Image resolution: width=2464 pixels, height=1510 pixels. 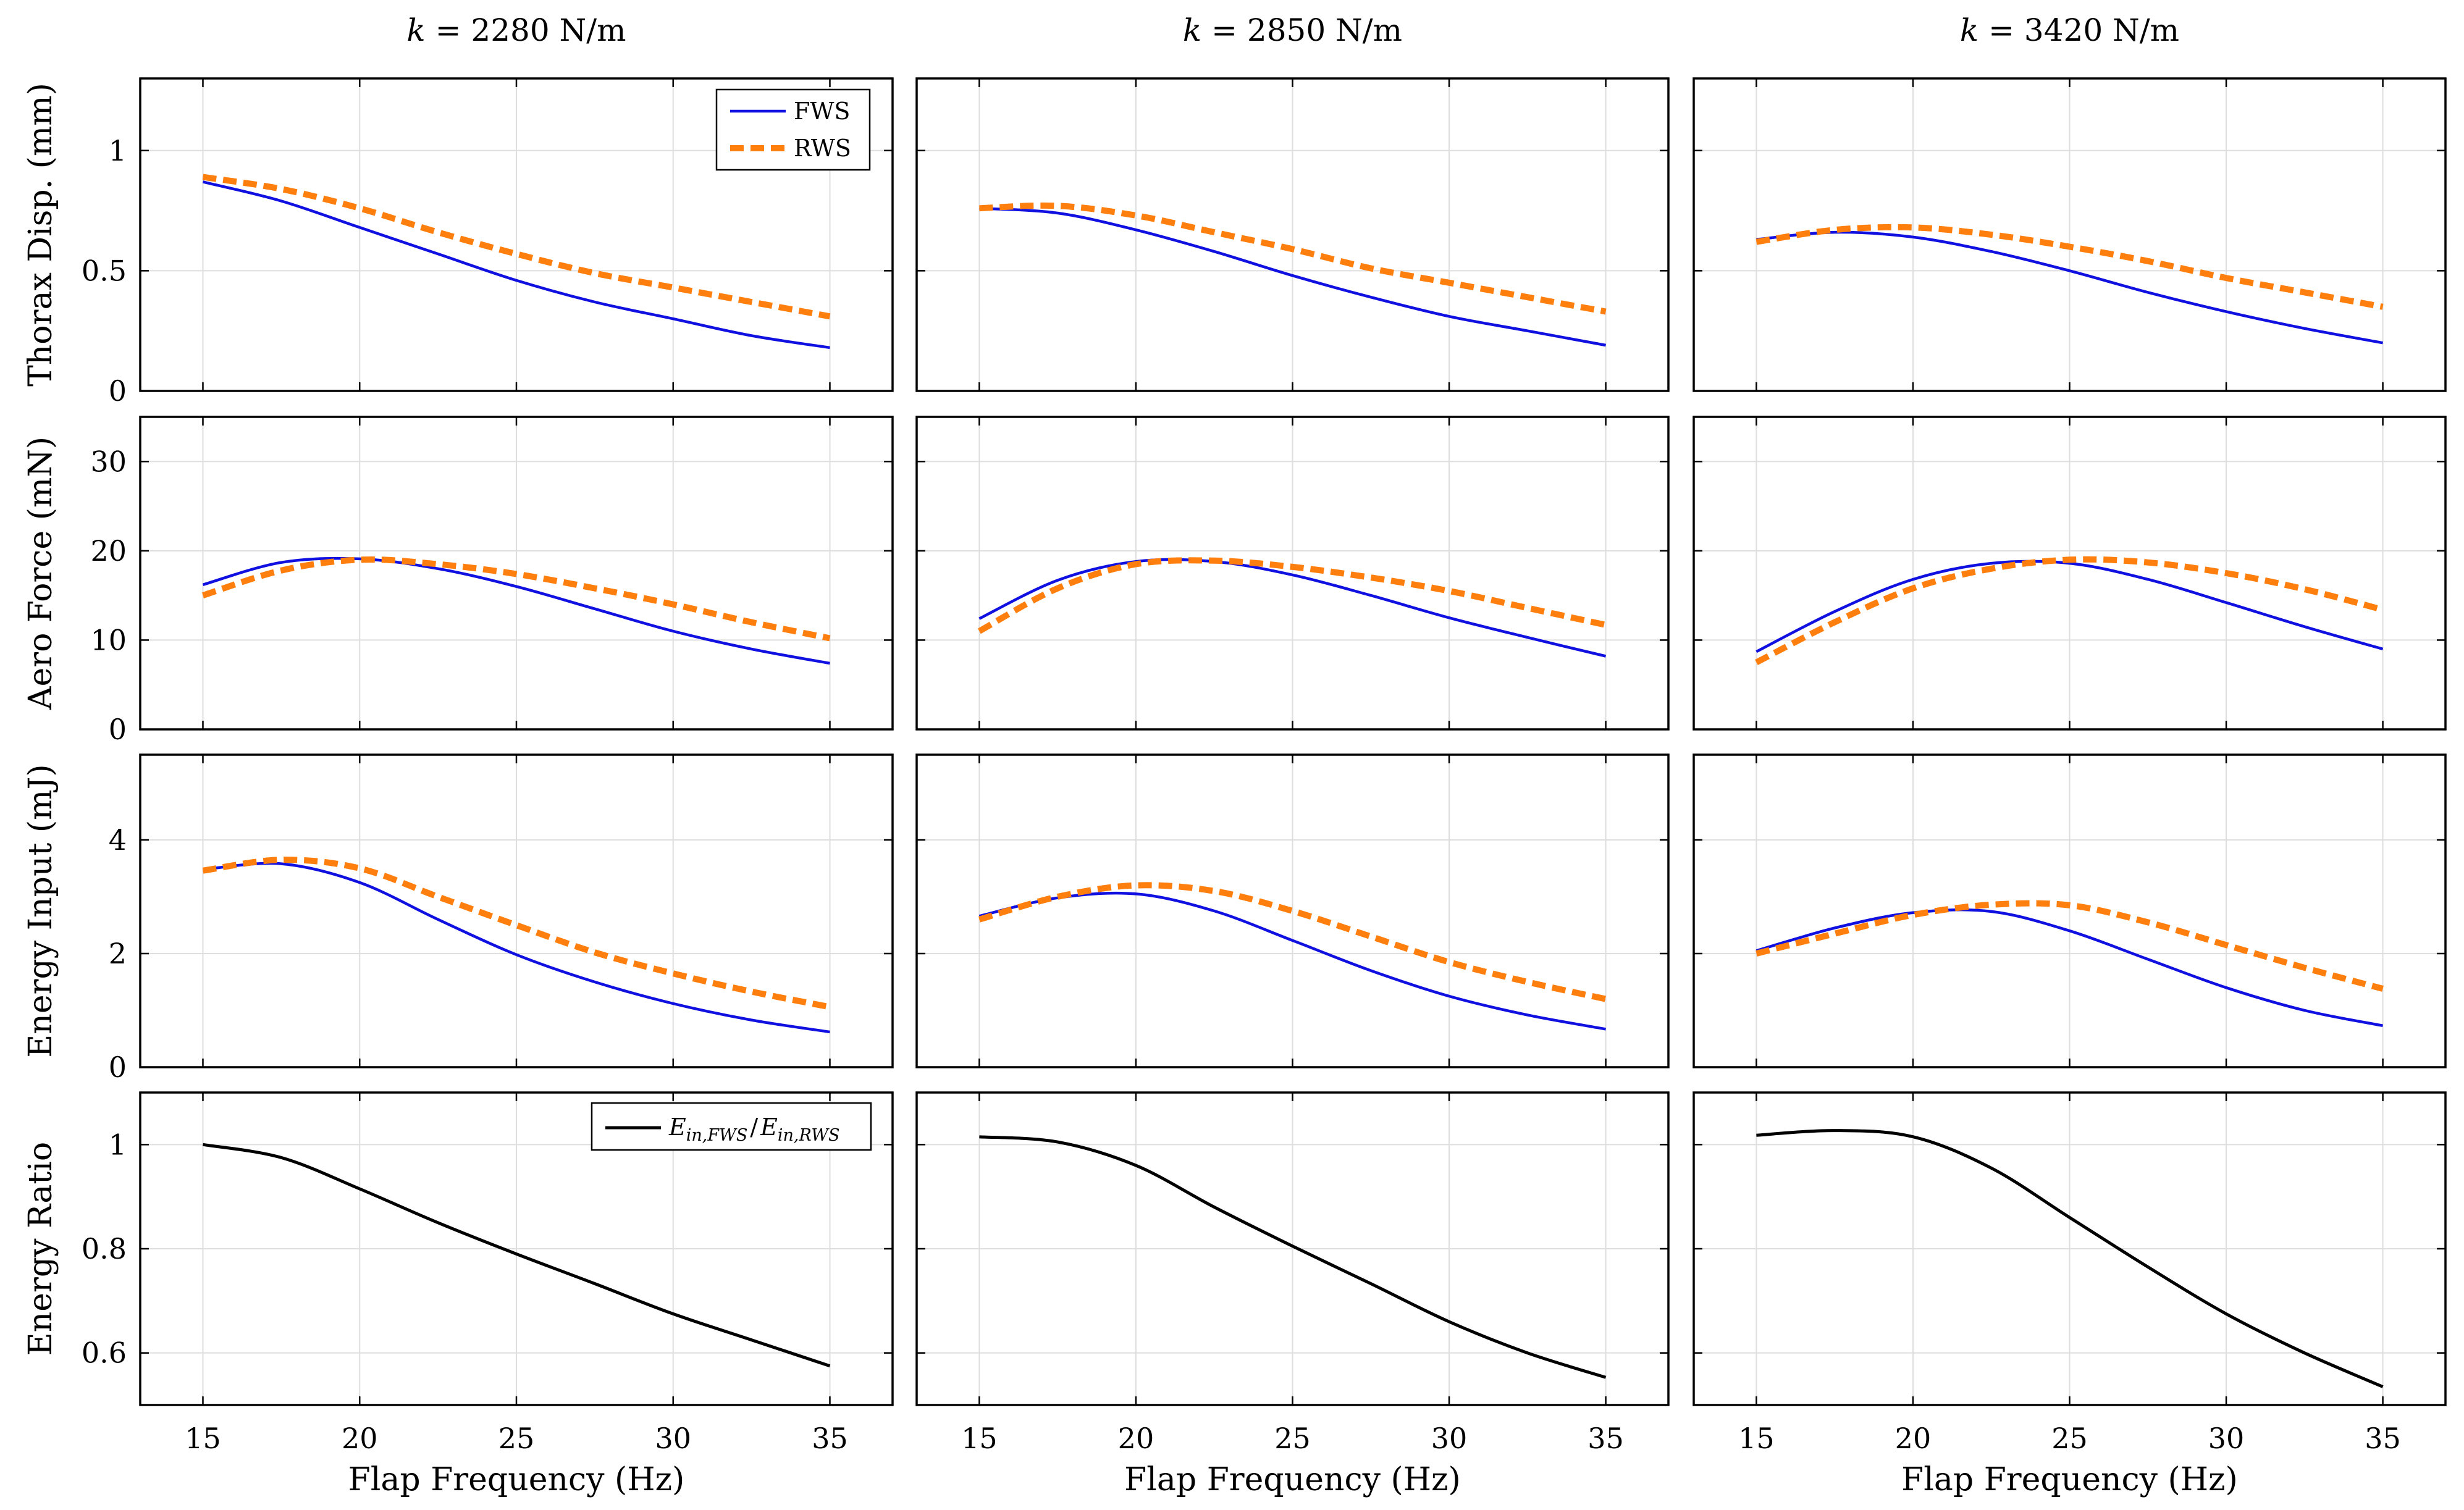 What do you see at coordinates (1301, 30) in the screenshot?
I see `column-title-value: = 2850 N/m` at bounding box center [1301, 30].